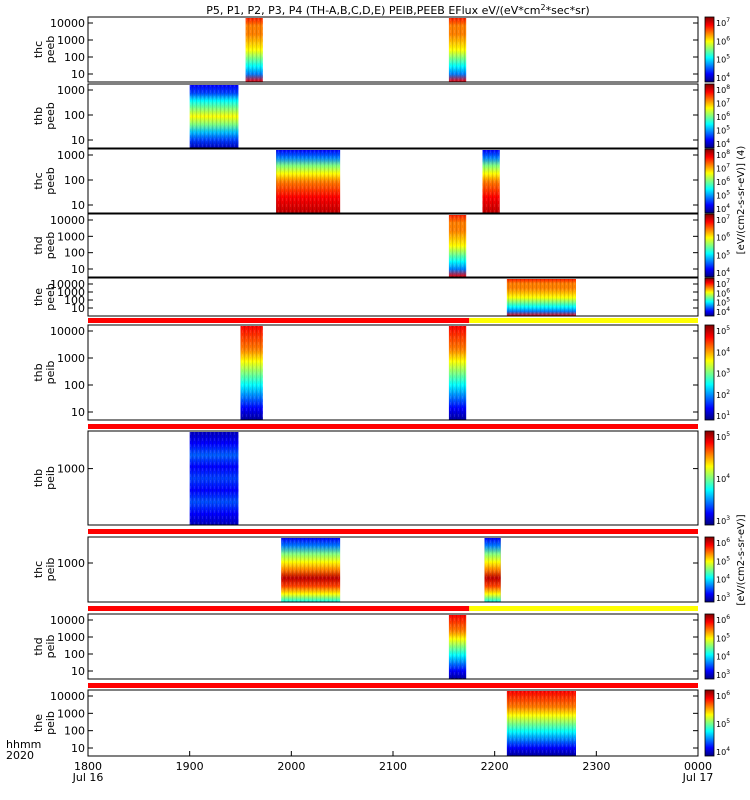 The image size is (750, 800). I want to click on flag-bar-yellow, so click(583, 608).